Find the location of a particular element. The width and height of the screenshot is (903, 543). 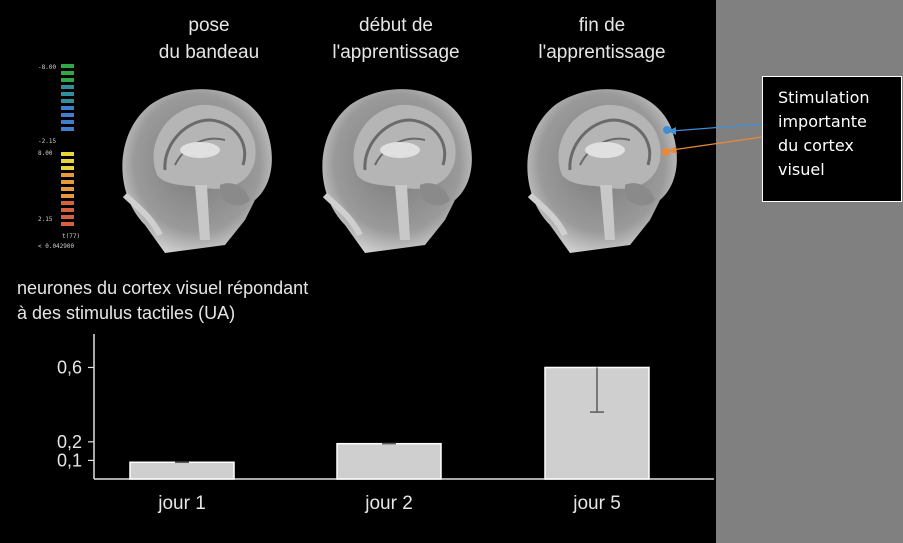

scale-label-p: < 0.042900 is located at coordinates (56, 246).